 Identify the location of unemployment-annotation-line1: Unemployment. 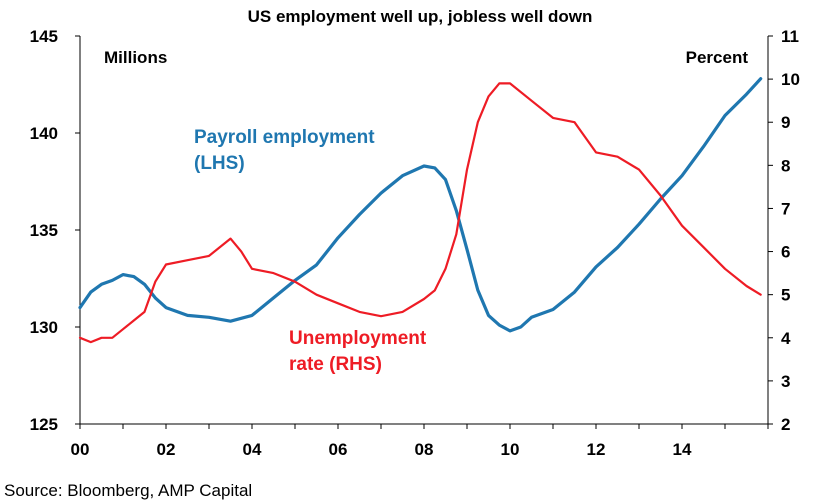
(358, 338).